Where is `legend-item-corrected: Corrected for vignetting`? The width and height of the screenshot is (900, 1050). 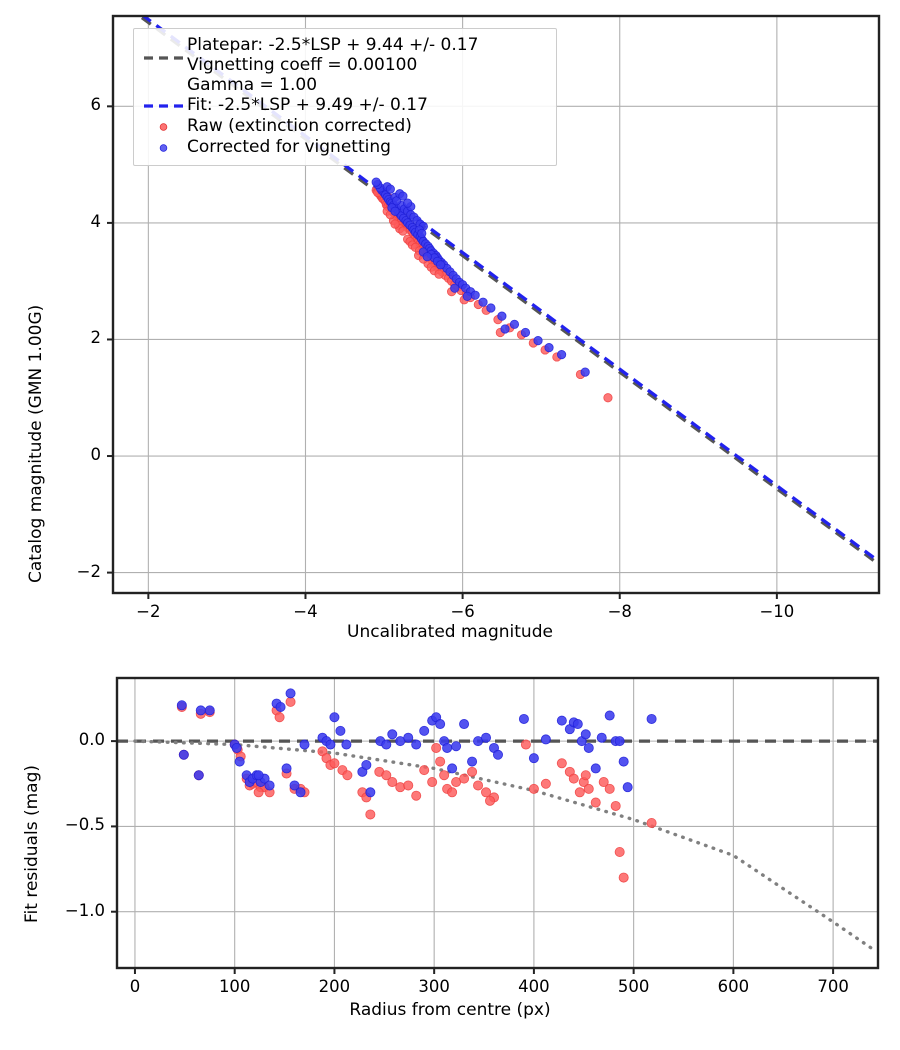
legend-item-corrected: Corrected for vignetting is located at coordinates (344, 147).